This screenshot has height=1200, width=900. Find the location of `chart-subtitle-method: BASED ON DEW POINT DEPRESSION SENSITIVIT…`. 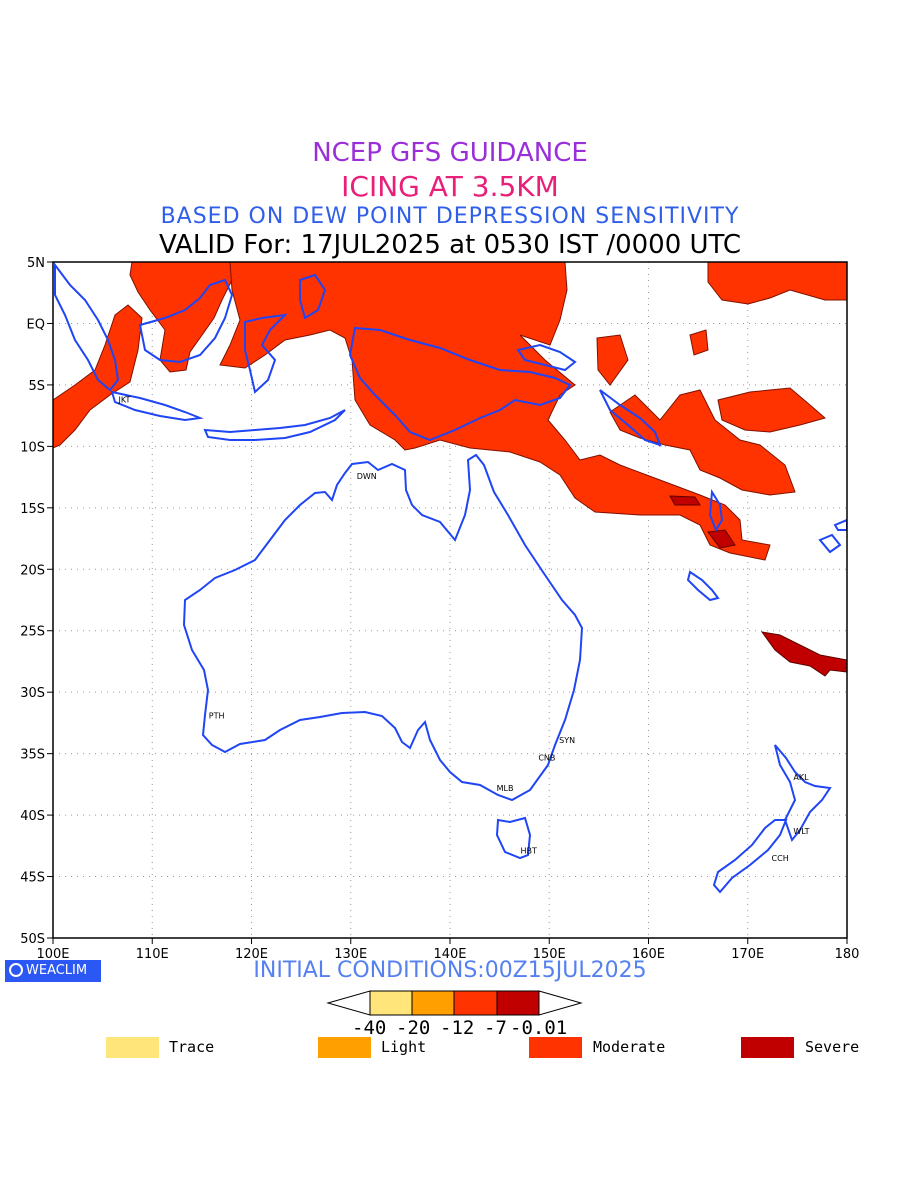

chart-subtitle-method: BASED ON DEW POINT DEPRESSION SENSITIVIT… is located at coordinates (450, 216).